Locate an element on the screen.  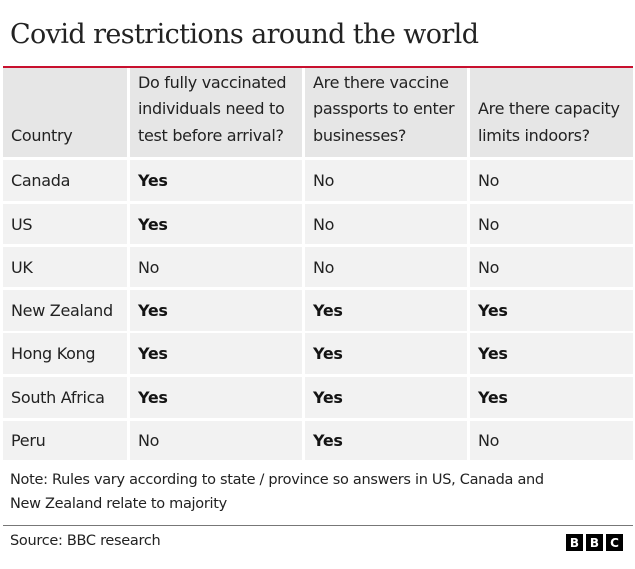
cell-country: New Zealand is located at coordinates (65, 310).